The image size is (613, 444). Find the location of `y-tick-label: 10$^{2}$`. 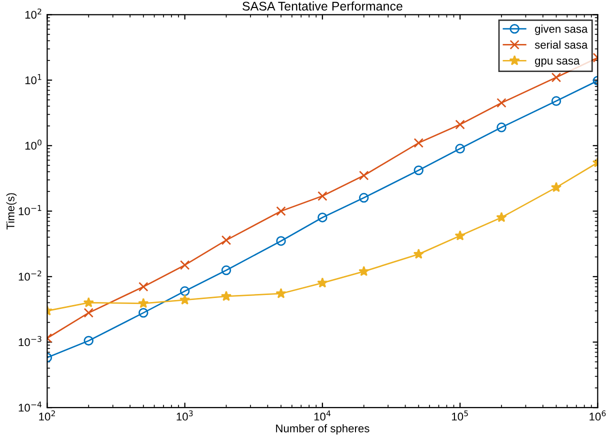

y-tick-label: 10$^{2}$ is located at coordinates (33, 13).